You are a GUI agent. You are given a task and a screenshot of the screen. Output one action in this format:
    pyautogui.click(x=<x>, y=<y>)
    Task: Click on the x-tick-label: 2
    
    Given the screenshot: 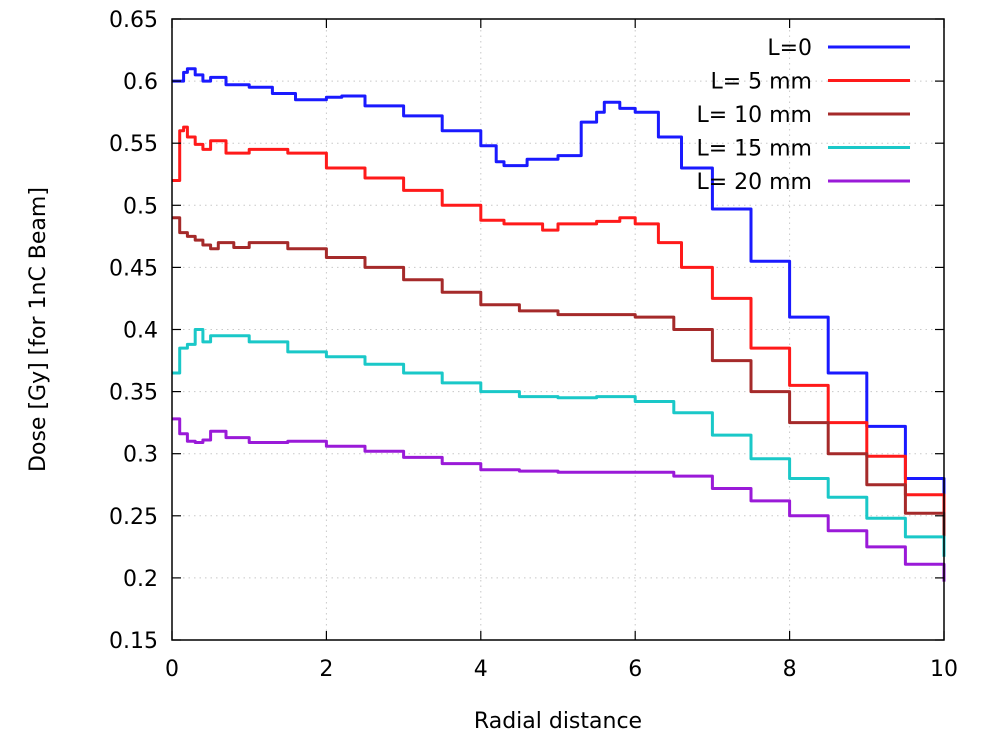 What is the action you would take?
    pyautogui.click(x=326, y=669)
    